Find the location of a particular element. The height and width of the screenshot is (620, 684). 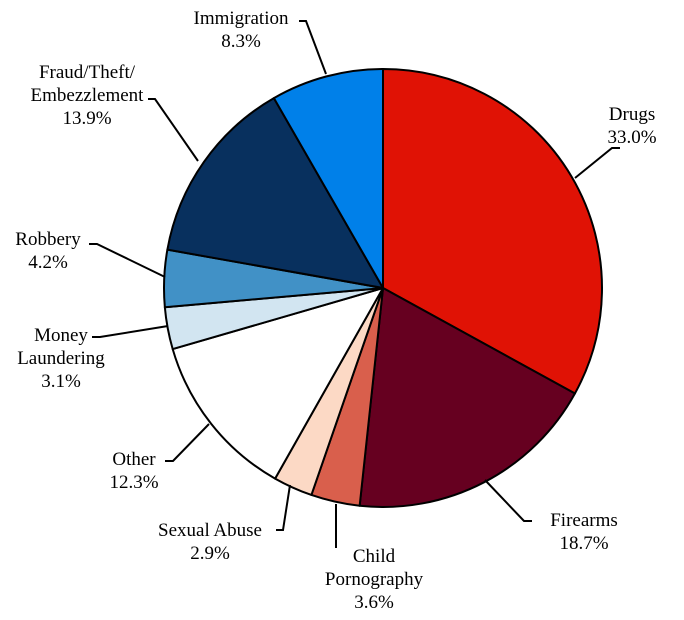

slice-category-label: Robbery is located at coordinates (48, 239).